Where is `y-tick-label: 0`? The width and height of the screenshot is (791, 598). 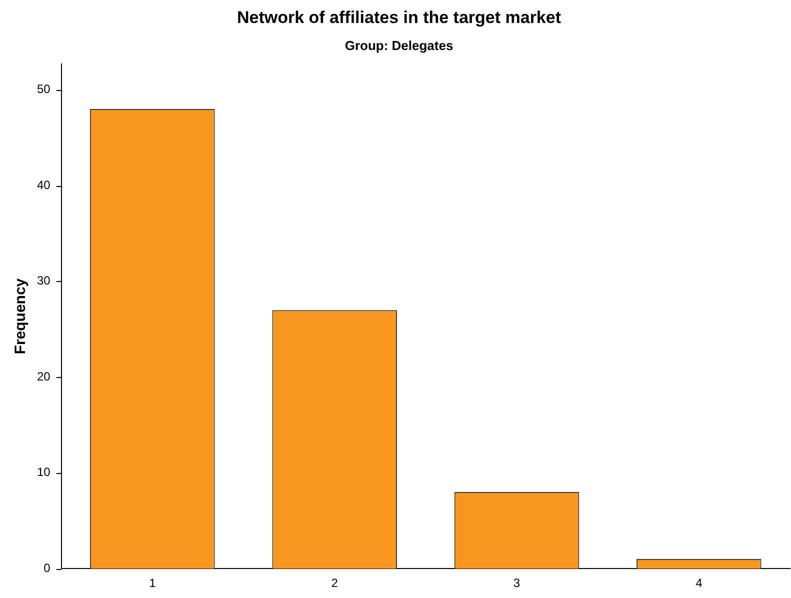 y-tick-label: 0 is located at coordinates (47, 567).